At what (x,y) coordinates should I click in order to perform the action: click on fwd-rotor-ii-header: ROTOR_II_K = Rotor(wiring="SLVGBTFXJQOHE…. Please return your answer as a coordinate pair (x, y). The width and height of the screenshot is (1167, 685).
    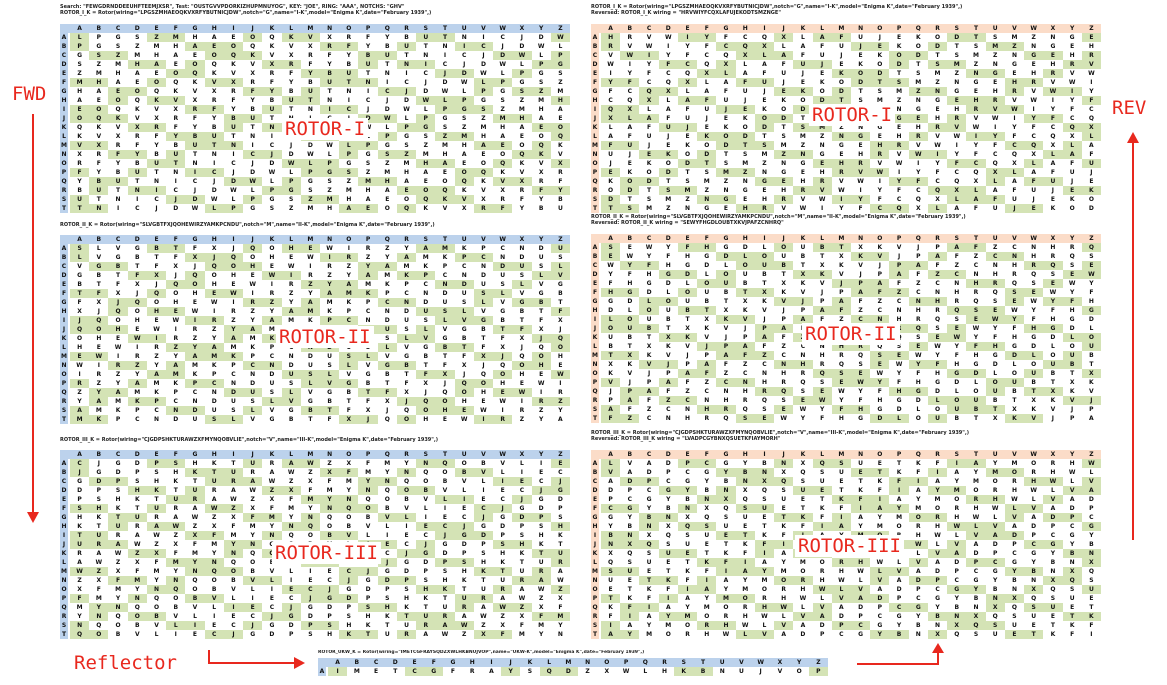
    Looking at the image, I should click on (247, 225).